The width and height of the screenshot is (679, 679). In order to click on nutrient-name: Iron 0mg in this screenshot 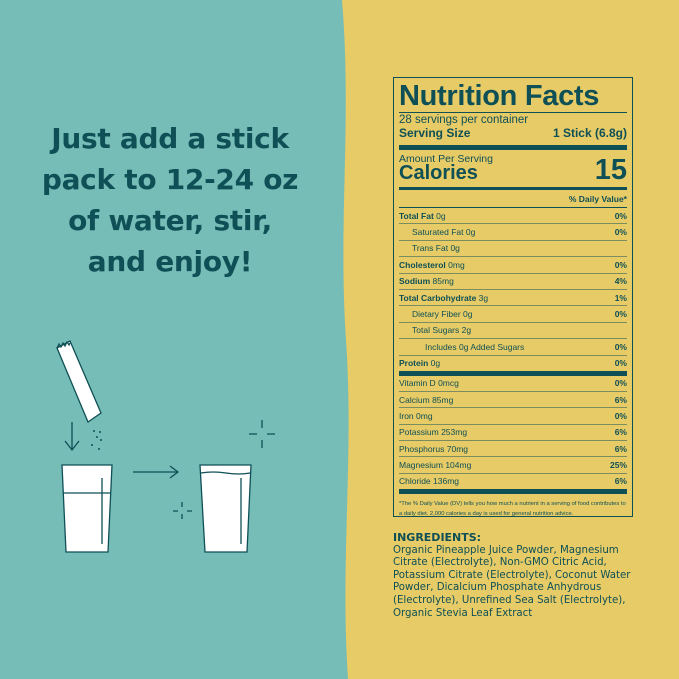, I will do `click(416, 416)`.